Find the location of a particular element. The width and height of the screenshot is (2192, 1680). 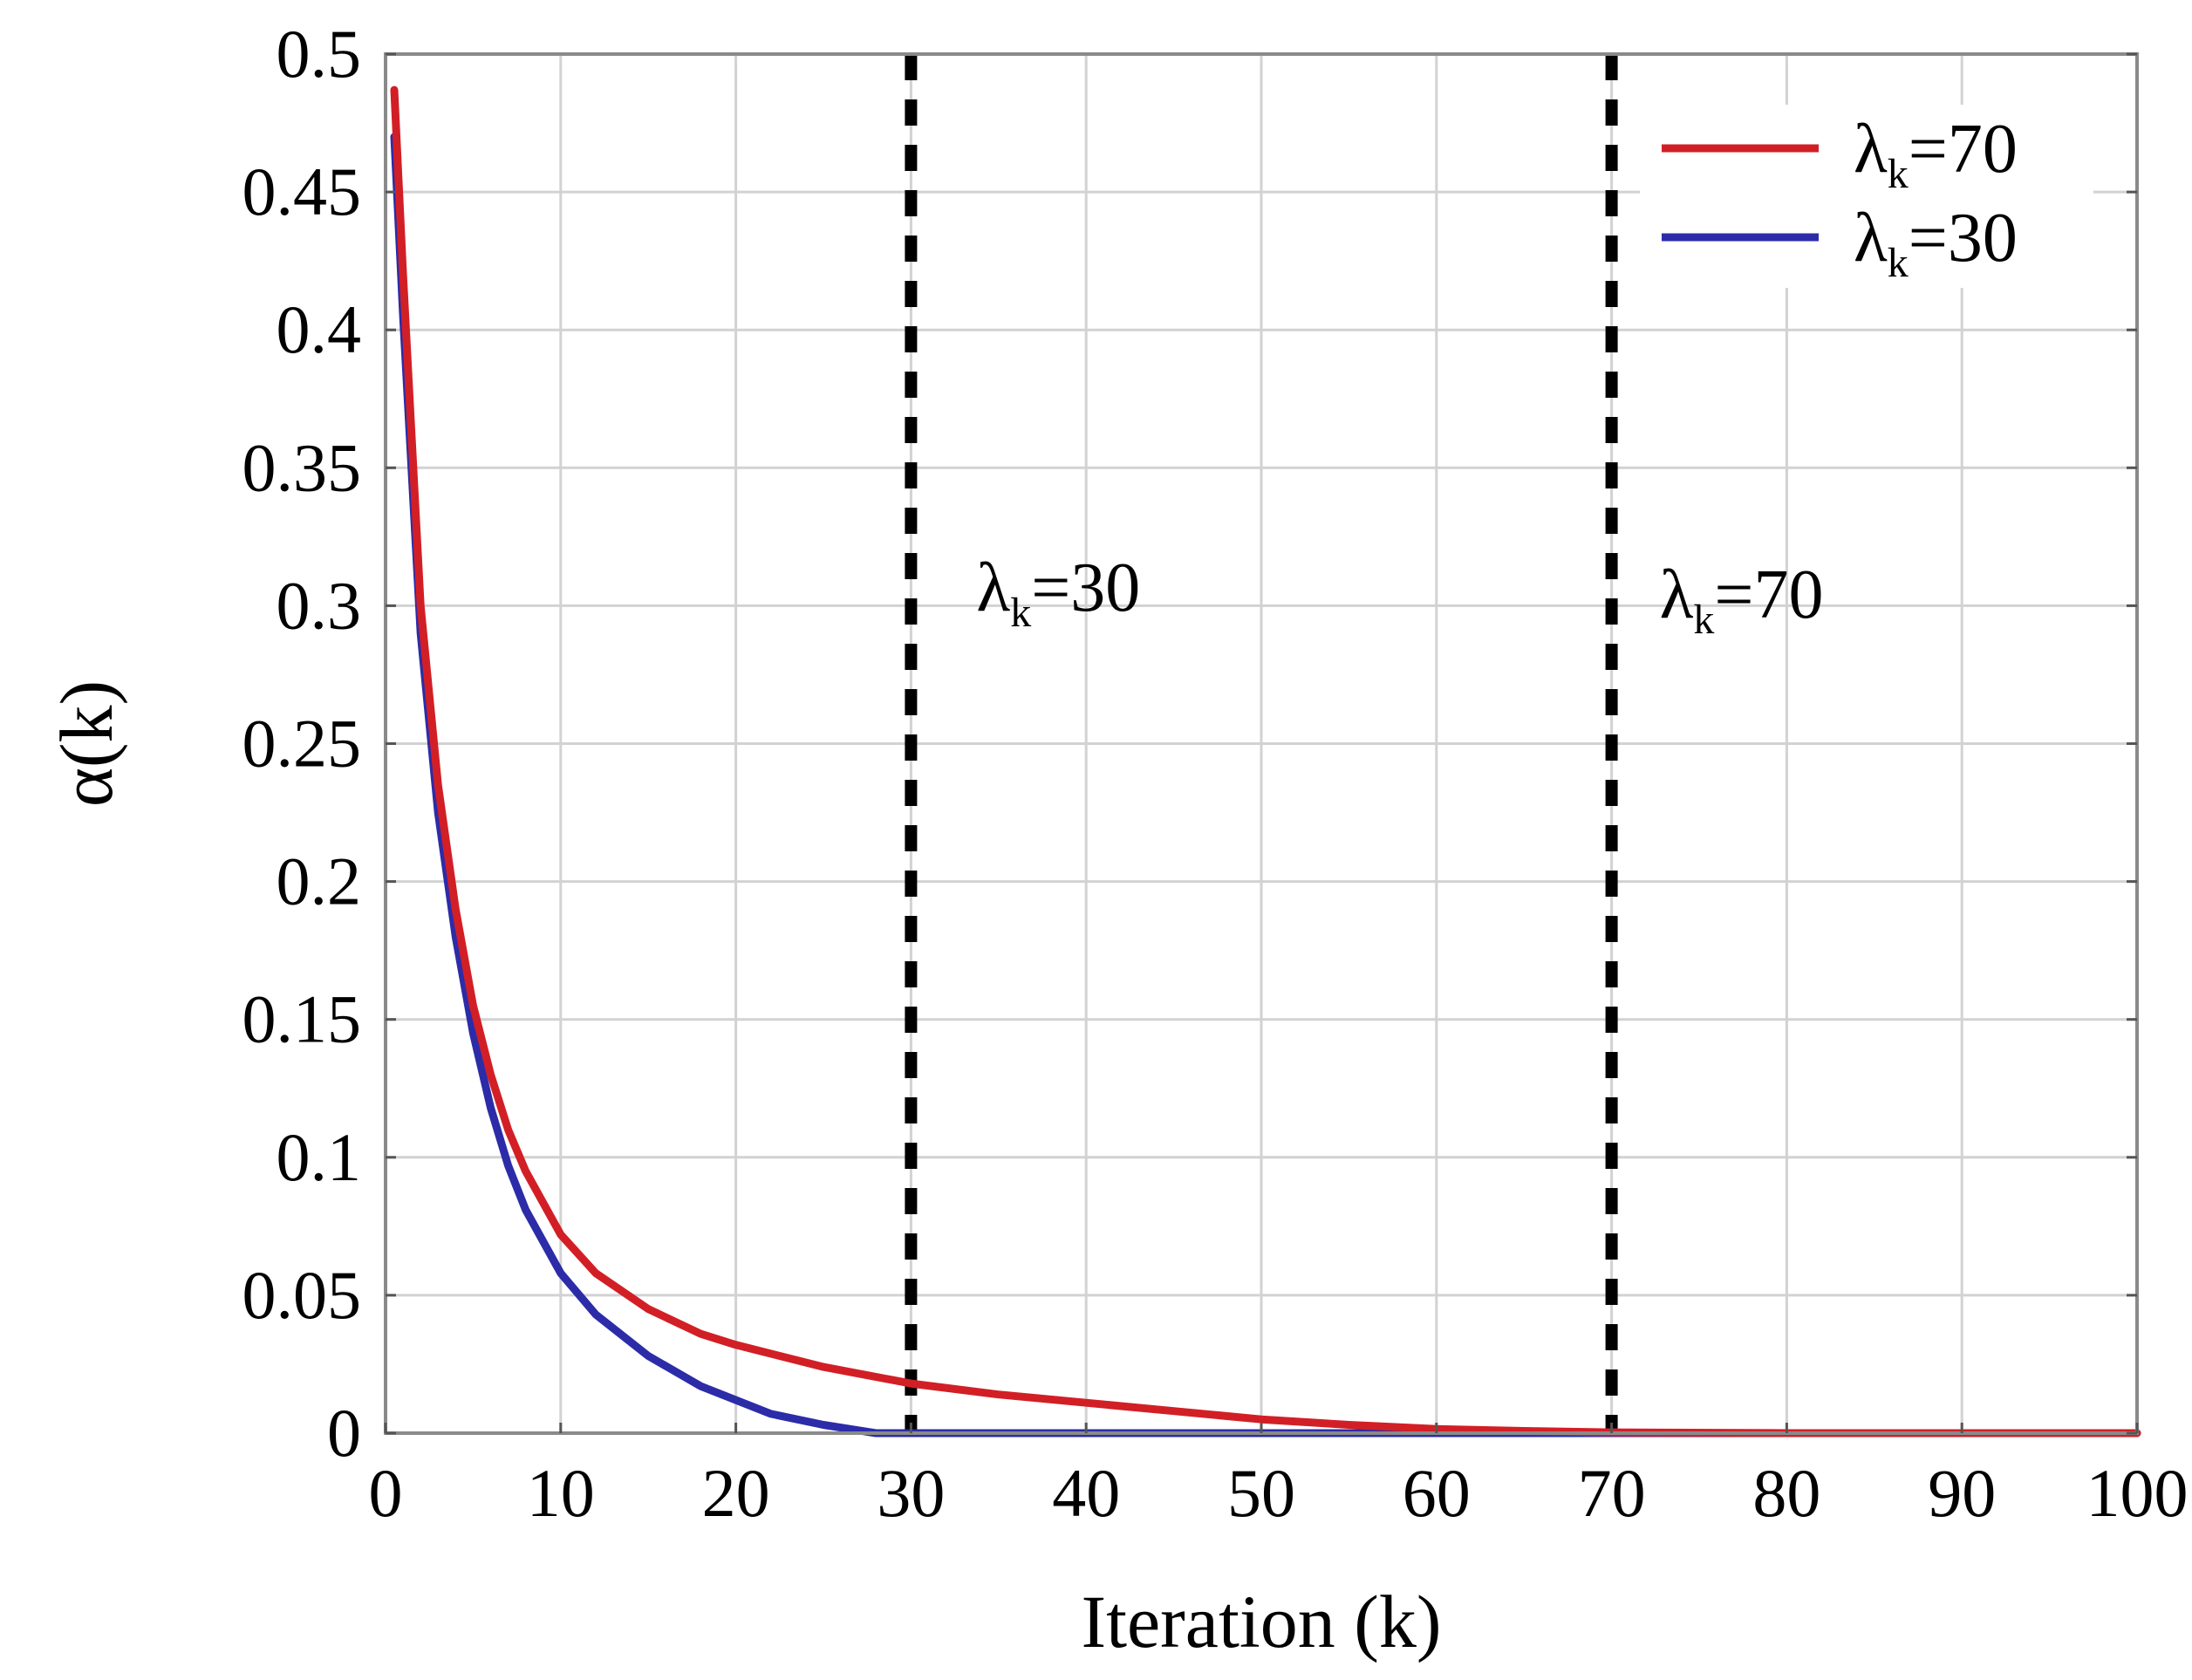

legend-entry-lambda-70-symbol: λ is located at coordinates (1871, 149).